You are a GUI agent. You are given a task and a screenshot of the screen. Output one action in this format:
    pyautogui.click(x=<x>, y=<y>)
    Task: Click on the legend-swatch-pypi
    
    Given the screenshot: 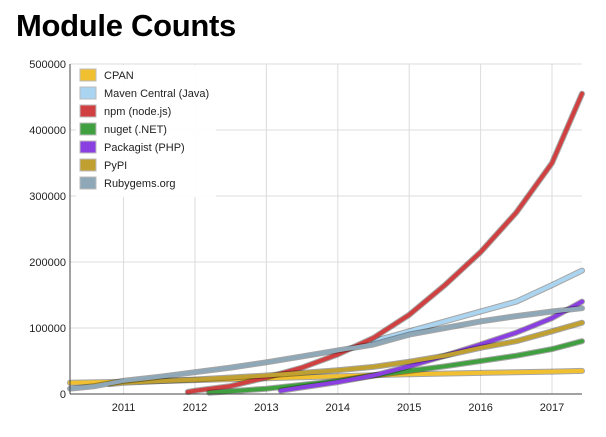 What is the action you would take?
    pyautogui.click(x=88, y=165)
    